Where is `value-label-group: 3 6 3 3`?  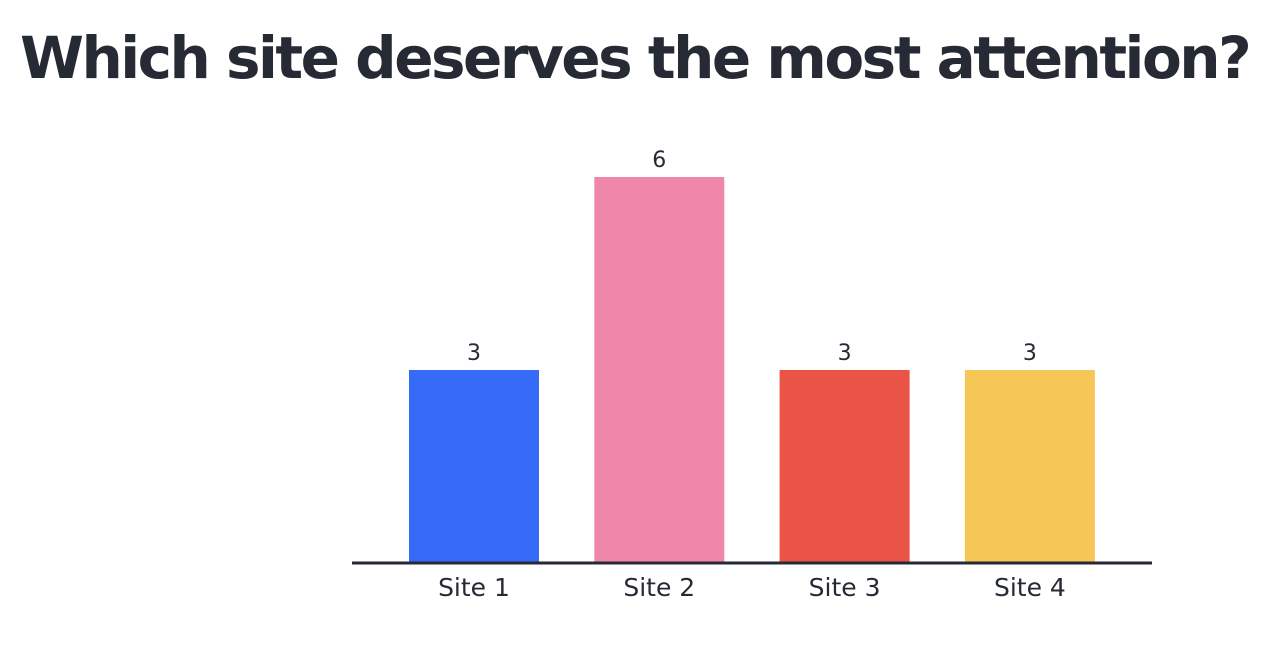 value-label-group: 3 6 3 3 is located at coordinates (752, 257).